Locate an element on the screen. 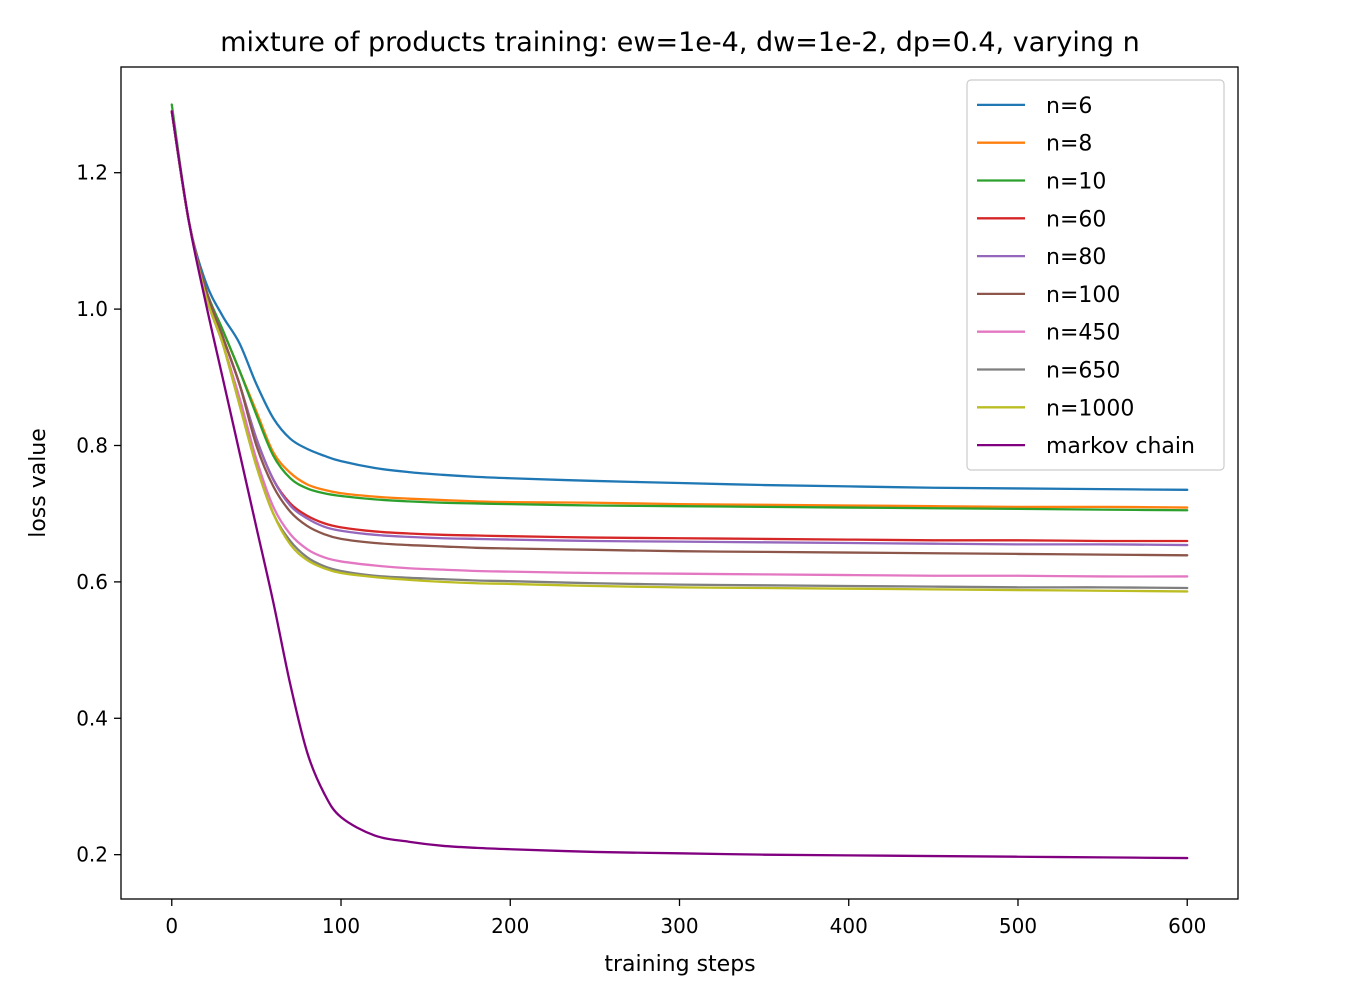  y-tick-label: 0.6 is located at coordinates (92, 582).